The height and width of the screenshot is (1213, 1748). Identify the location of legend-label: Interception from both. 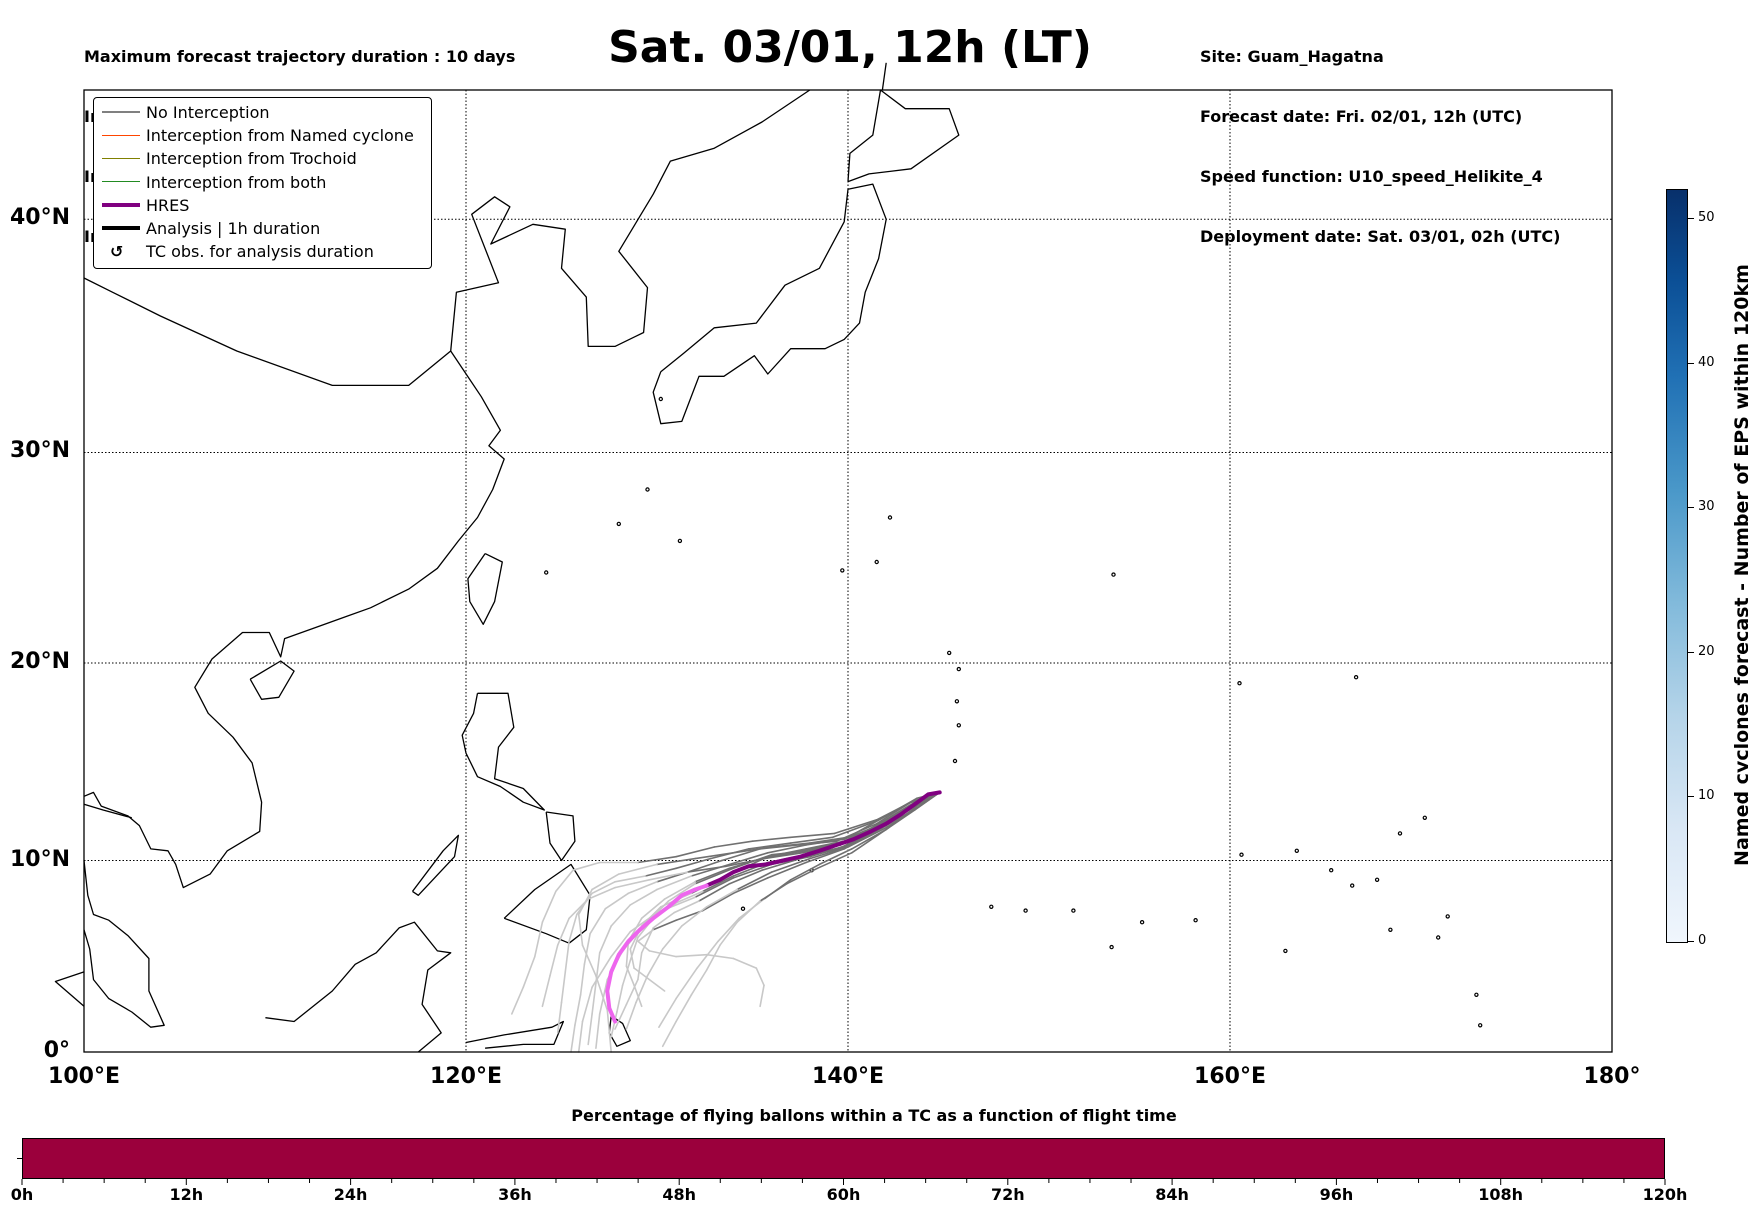
(236, 182).